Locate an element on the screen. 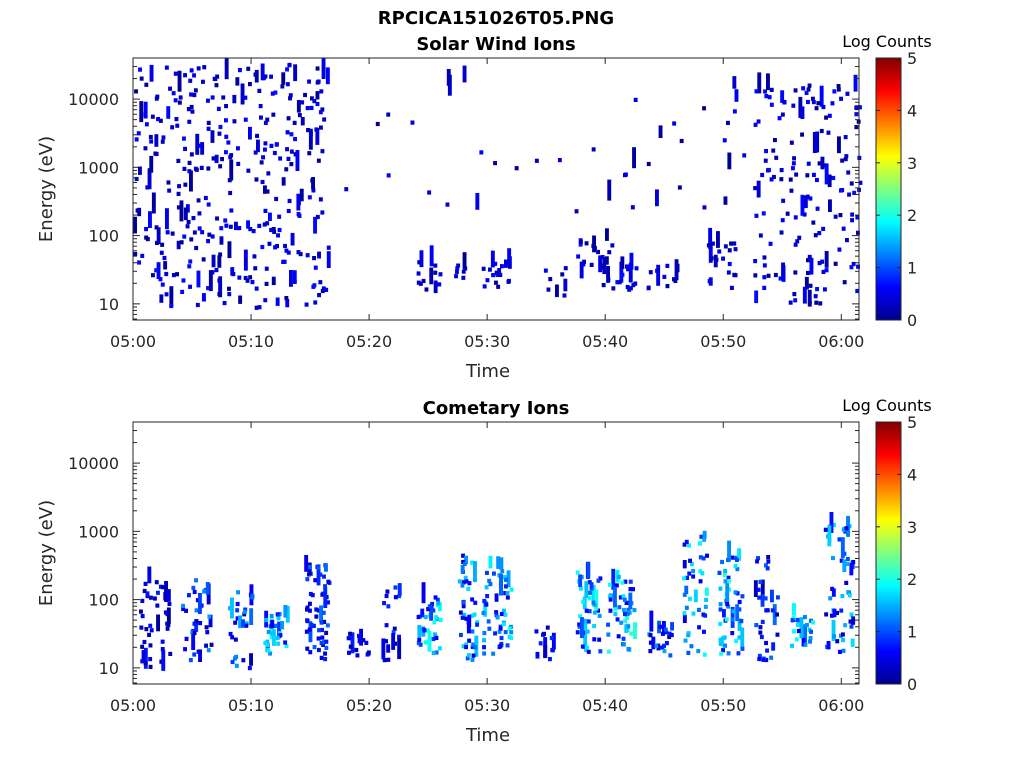  y-tick-label-100: 100 is located at coordinates (103, 600).